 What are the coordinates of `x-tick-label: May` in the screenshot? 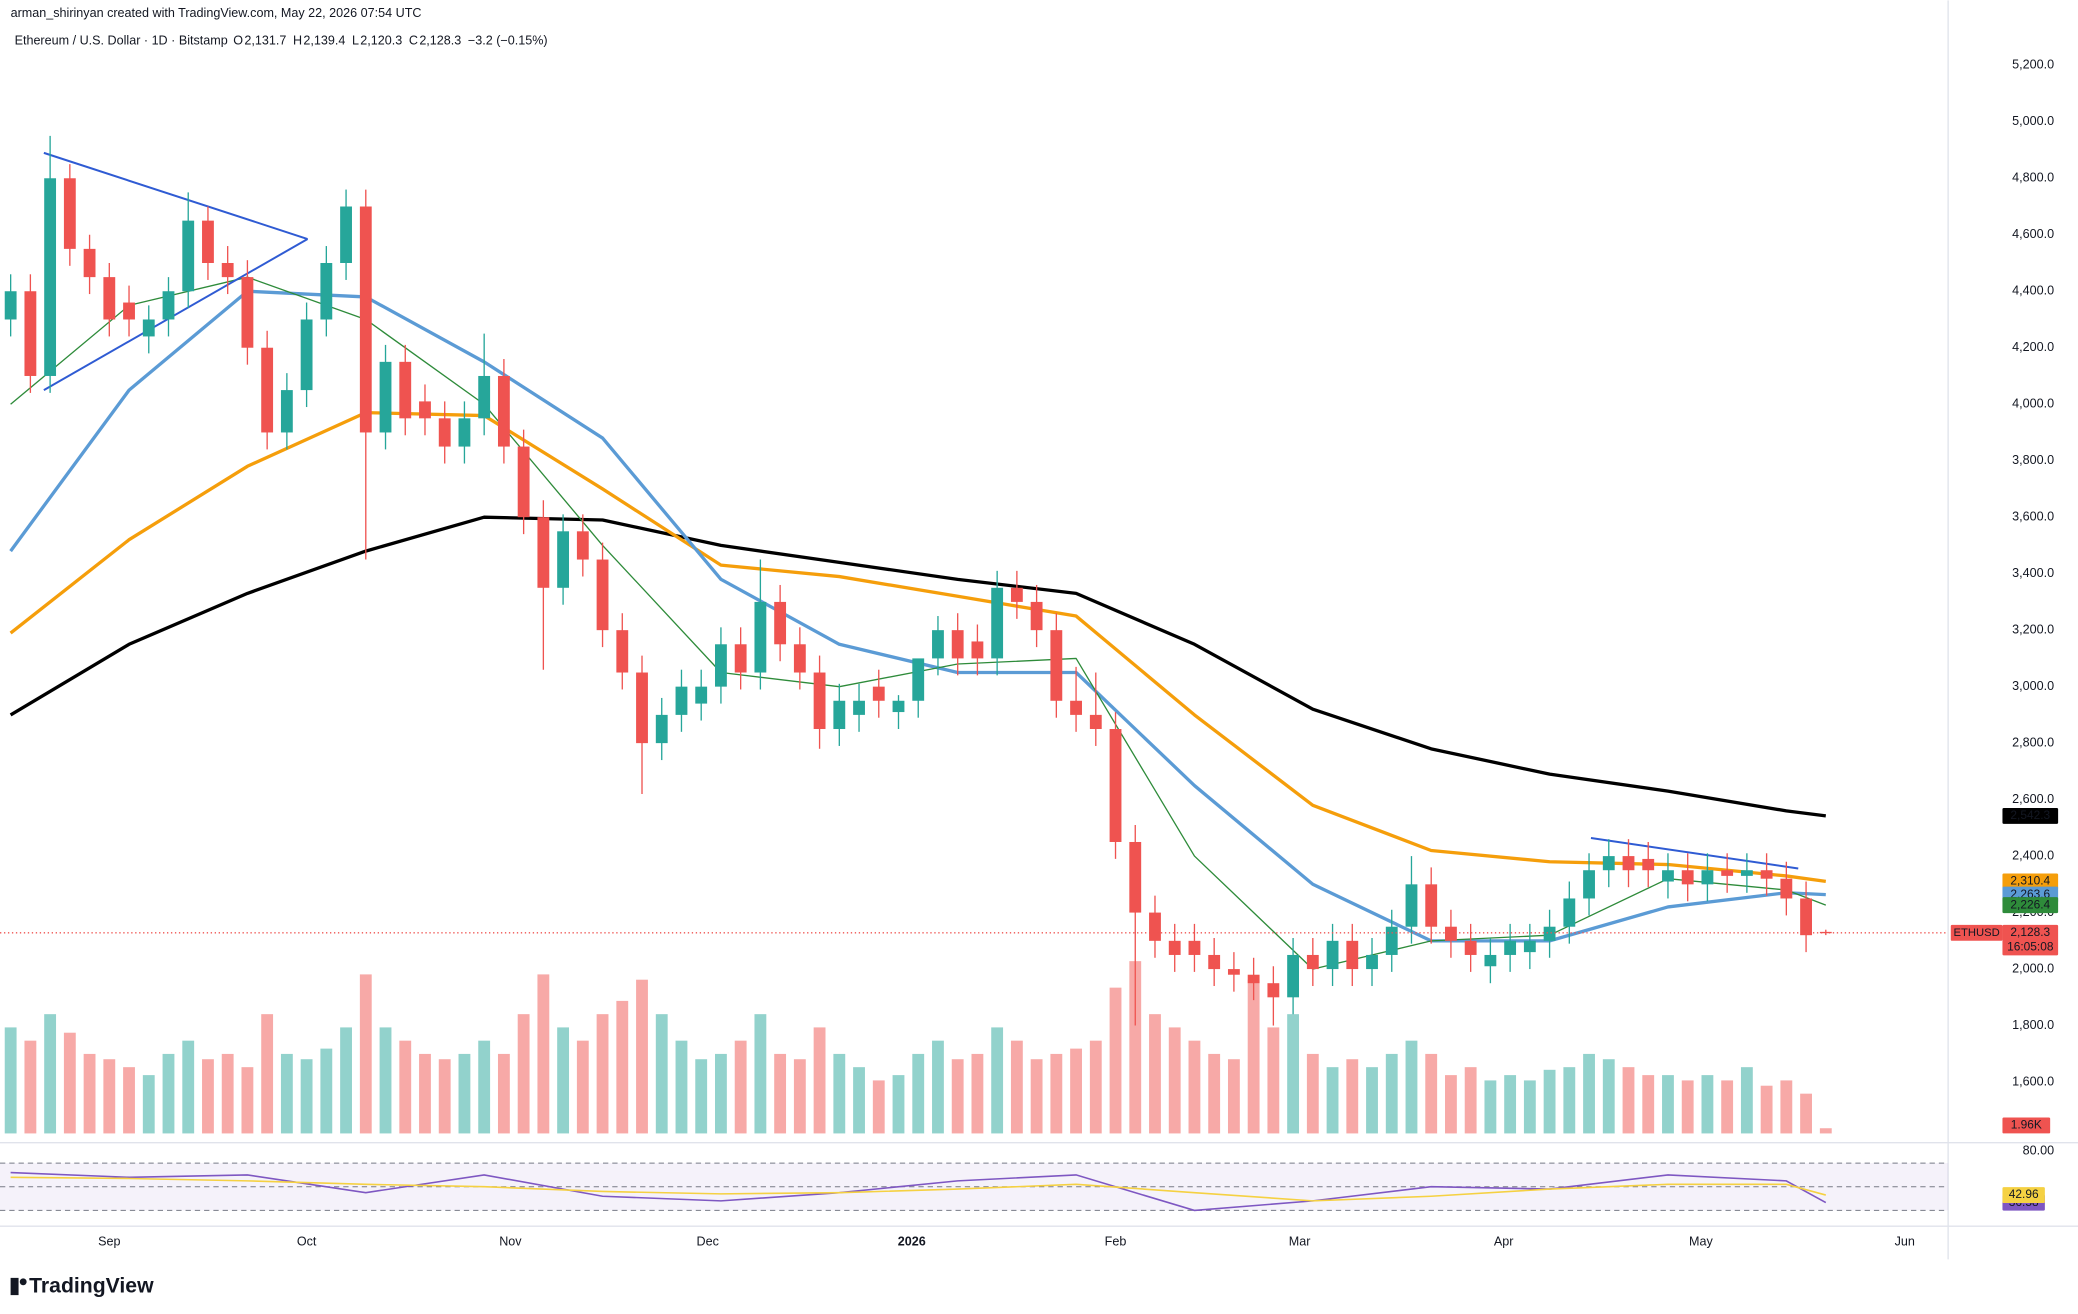 It's located at (1701, 1241).